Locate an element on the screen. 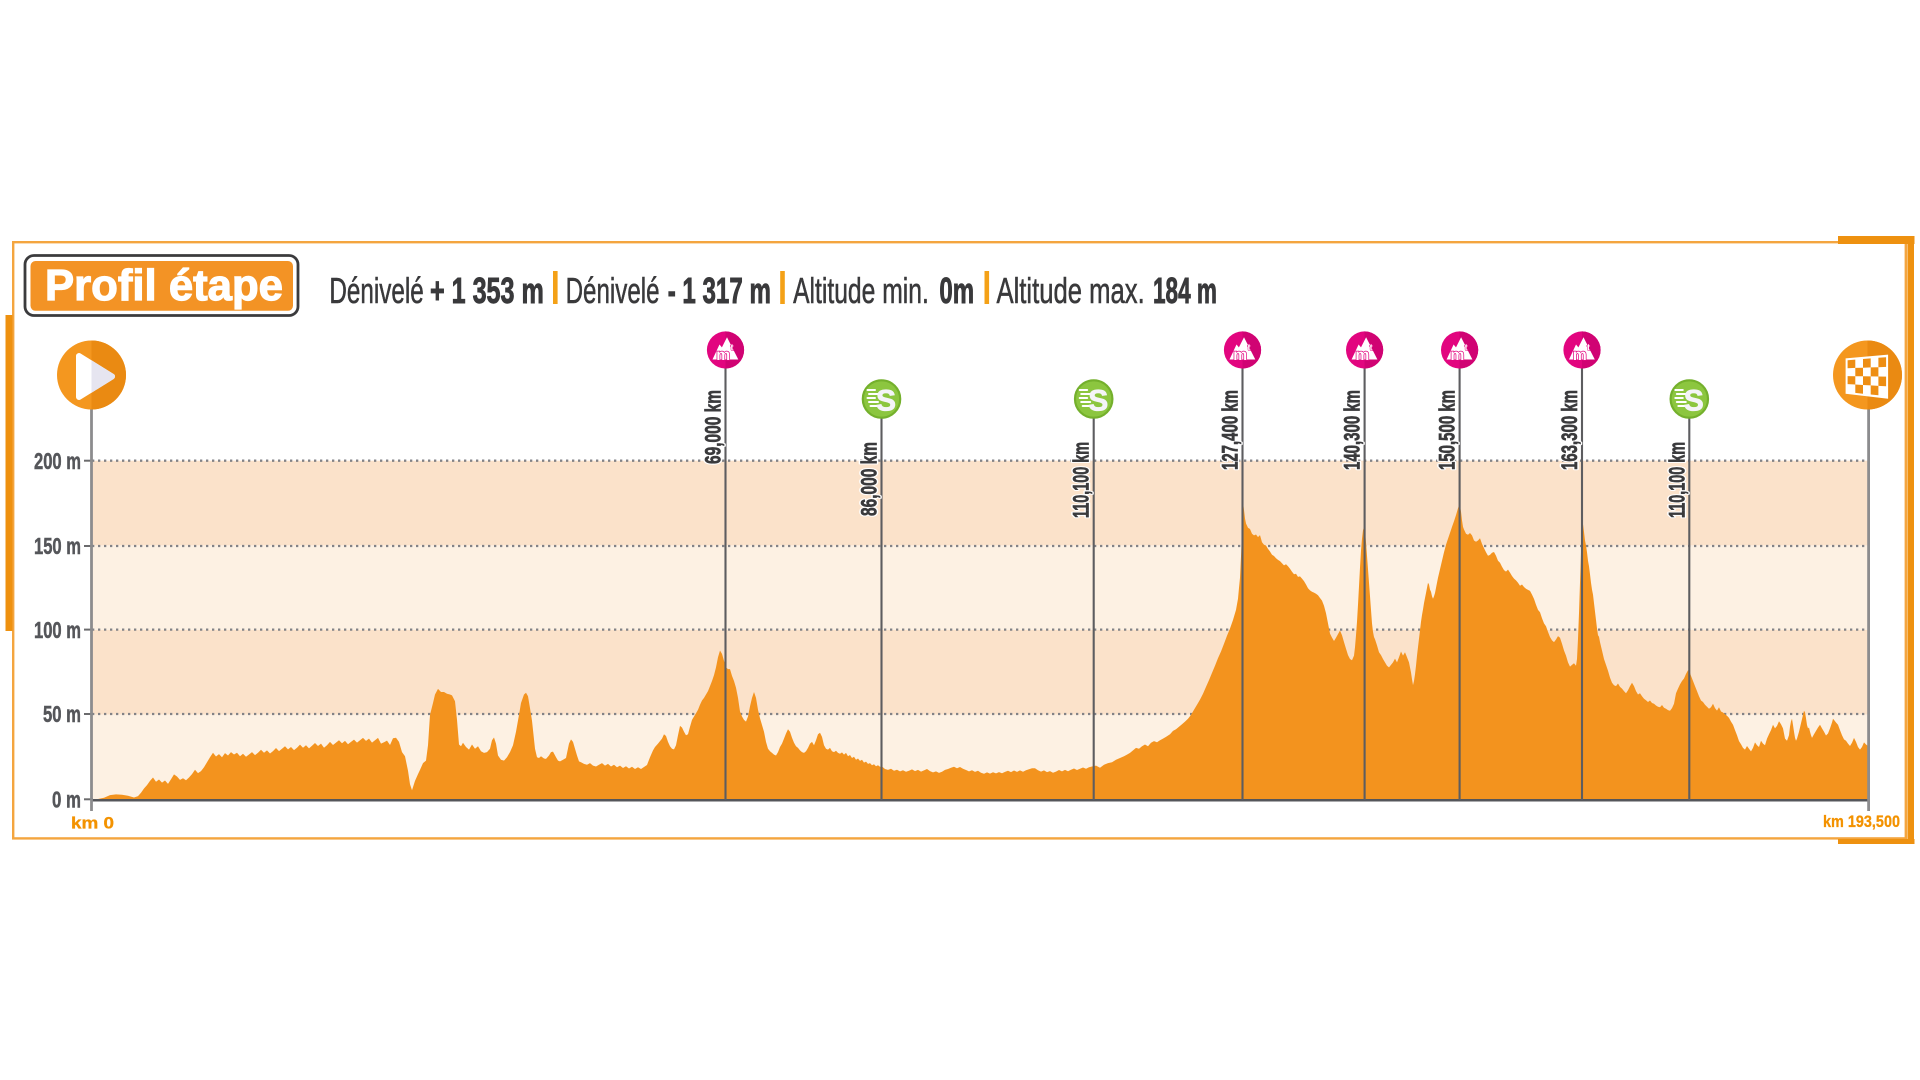 Image resolution: width=1920 pixels, height=1080 pixels. svg-text: km 0 is located at coordinates (92, 822).